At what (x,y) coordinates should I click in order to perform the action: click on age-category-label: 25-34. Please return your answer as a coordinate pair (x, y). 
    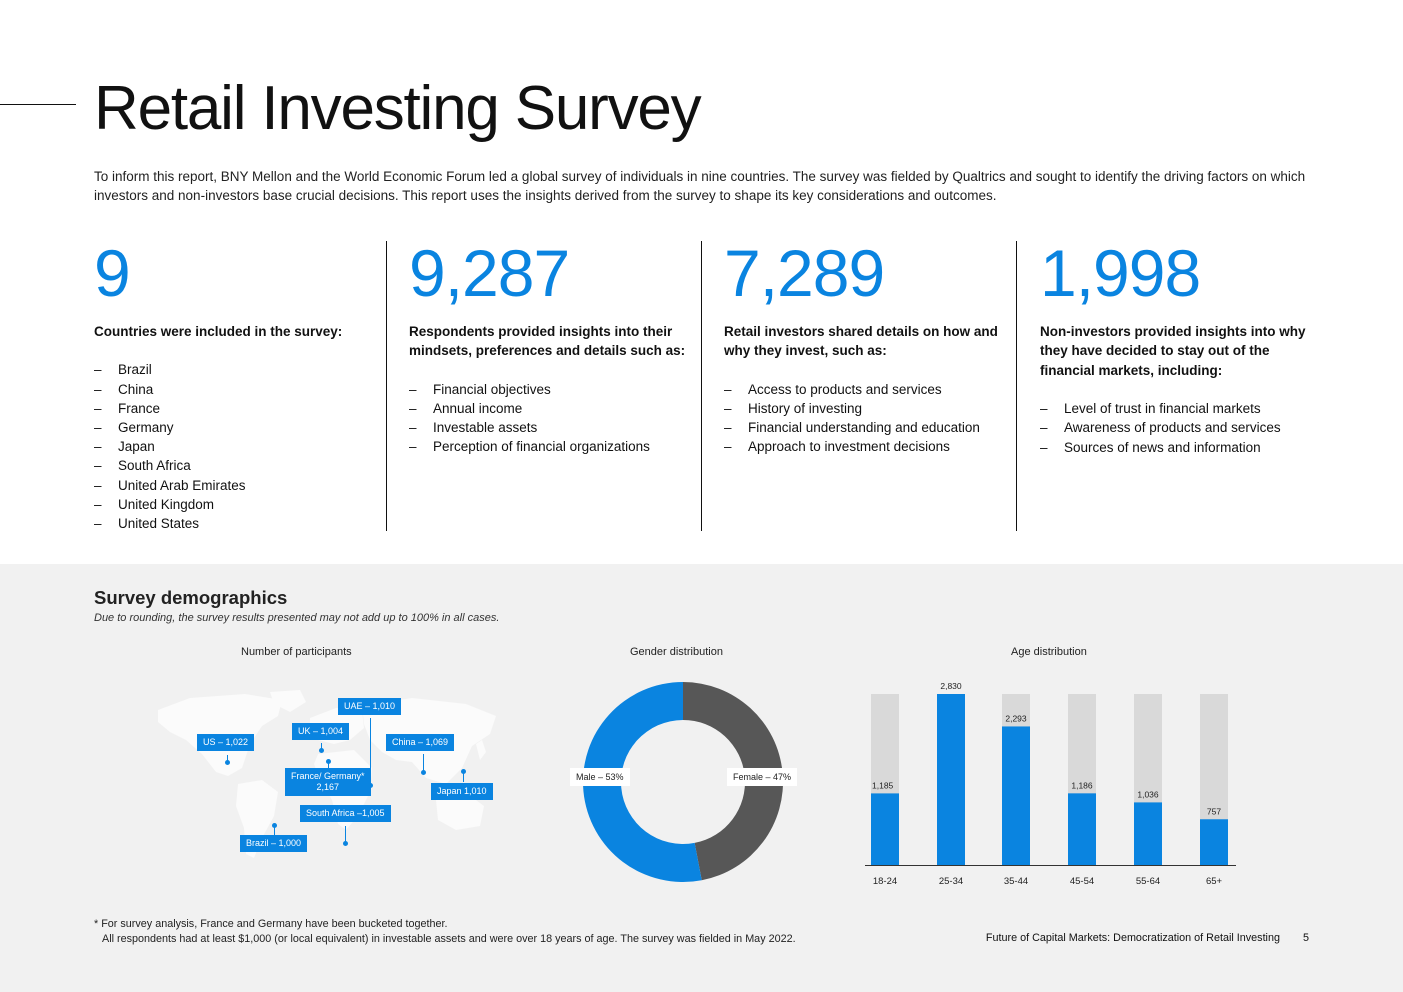
    Looking at the image, I should click on (951, 881).